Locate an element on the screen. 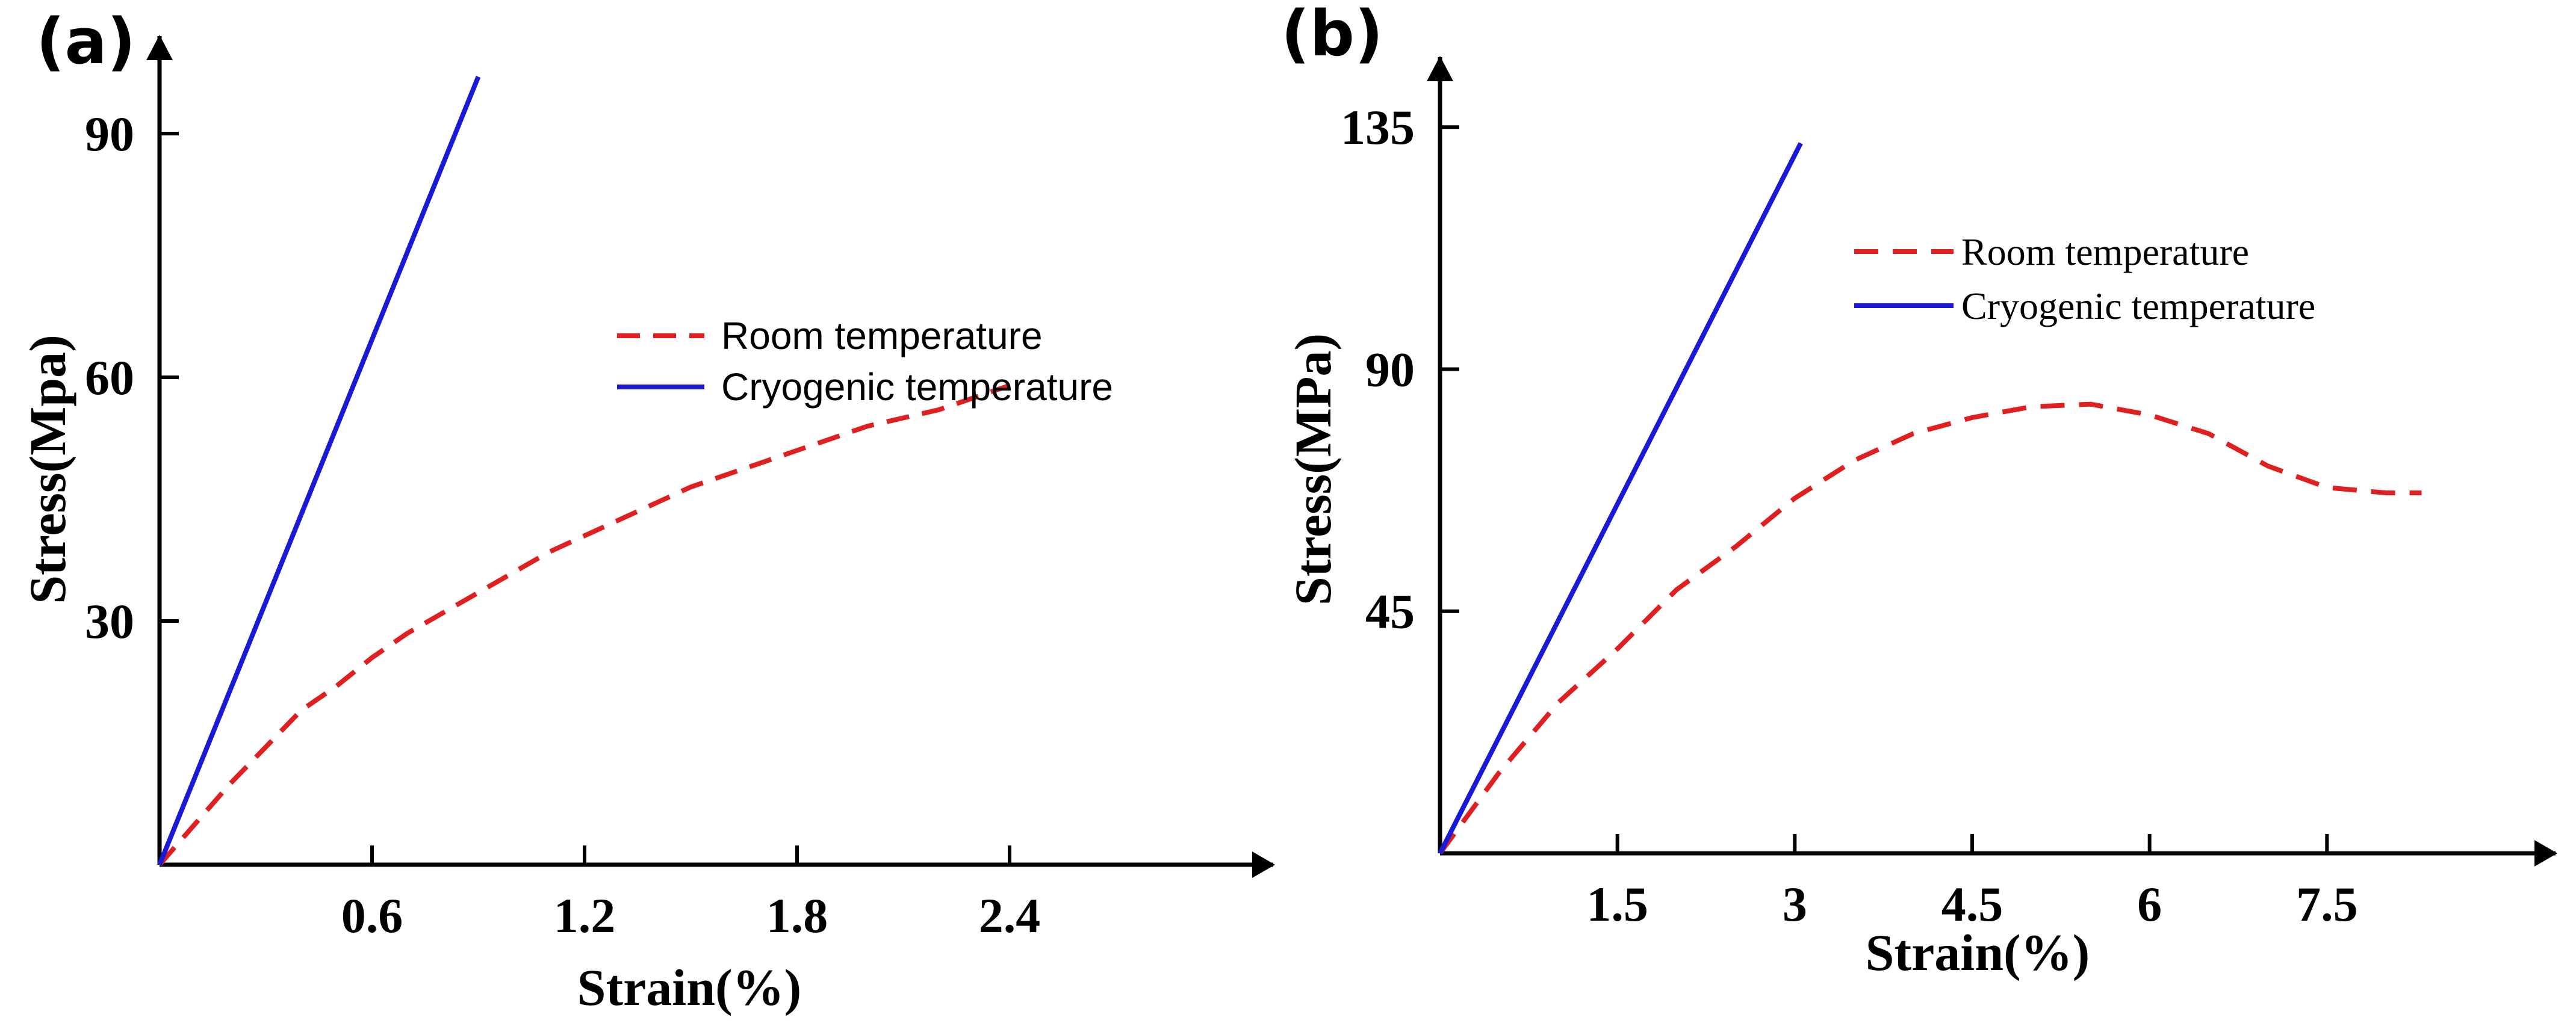 Image resolution: width=2576 pixels, height=1029 pixels. panel-a-y-arrow-icon is located at coordinates (159, 47).